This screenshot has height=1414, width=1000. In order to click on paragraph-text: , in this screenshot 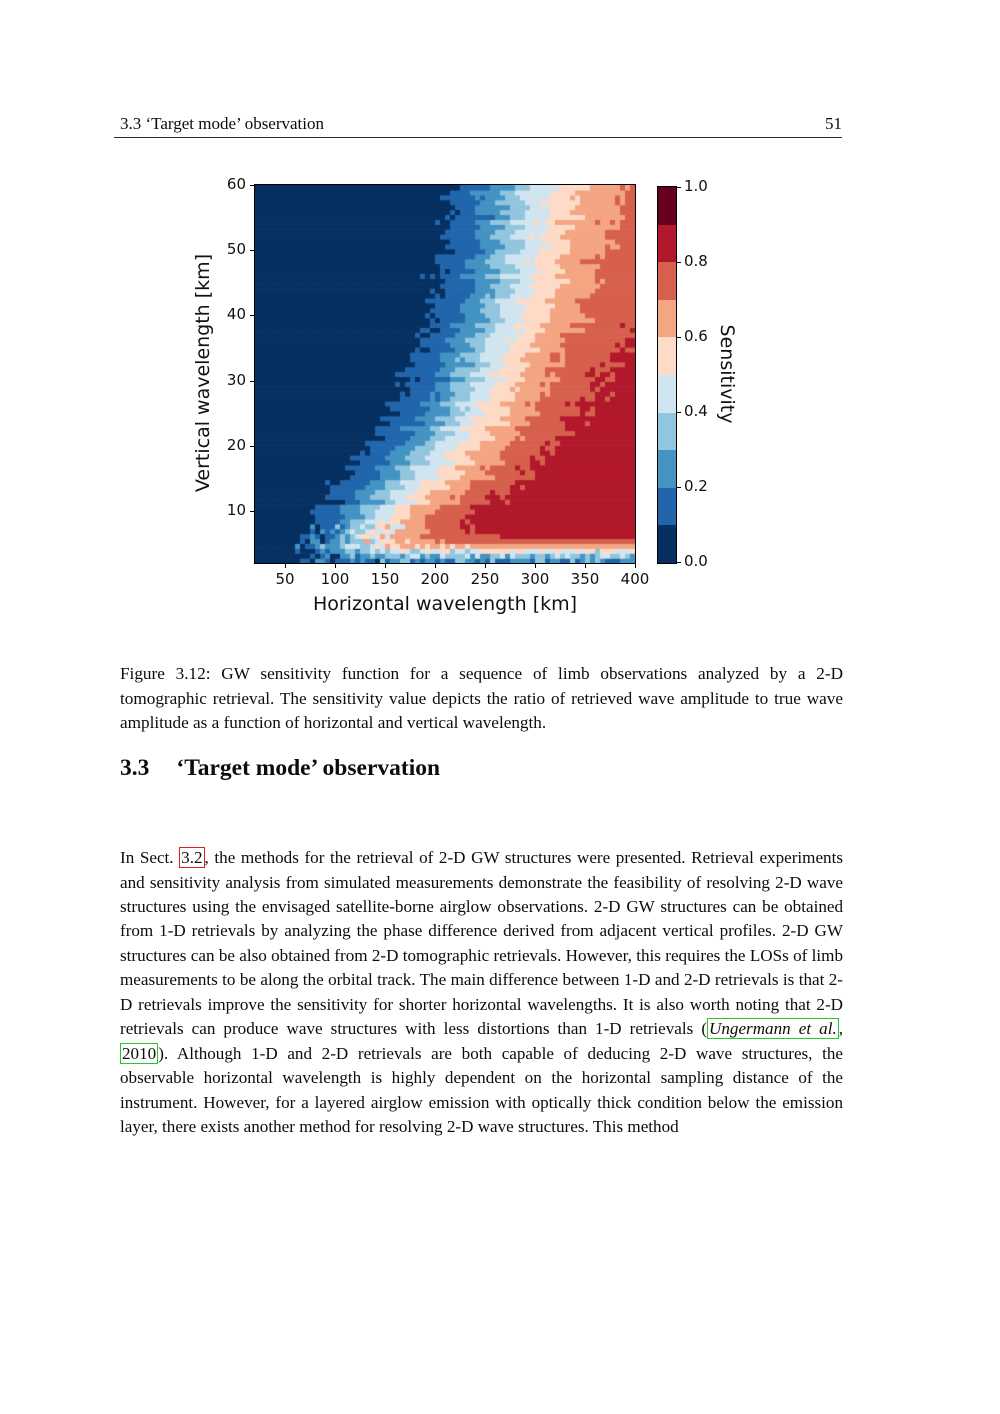, I will do `click(840, 1029)`.